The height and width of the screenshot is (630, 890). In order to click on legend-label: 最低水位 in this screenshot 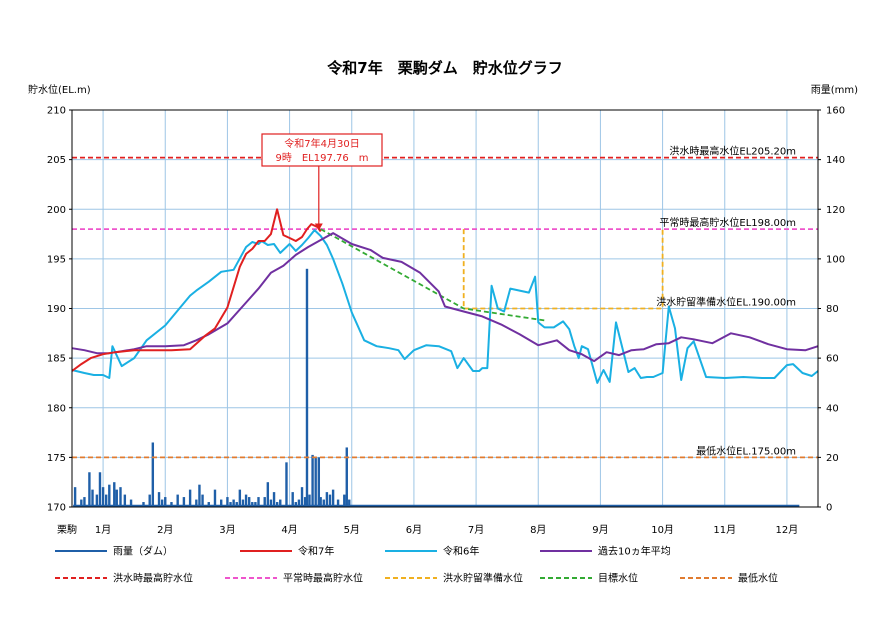, I will do `click(758, 578)`.